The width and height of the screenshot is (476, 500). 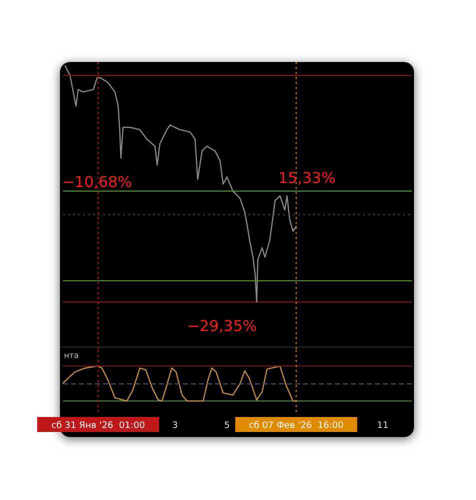 What do you see at coordinates (307, 178) in the screenshot?
I see `annotation: 15,33%` at bounding box center [307, 178].